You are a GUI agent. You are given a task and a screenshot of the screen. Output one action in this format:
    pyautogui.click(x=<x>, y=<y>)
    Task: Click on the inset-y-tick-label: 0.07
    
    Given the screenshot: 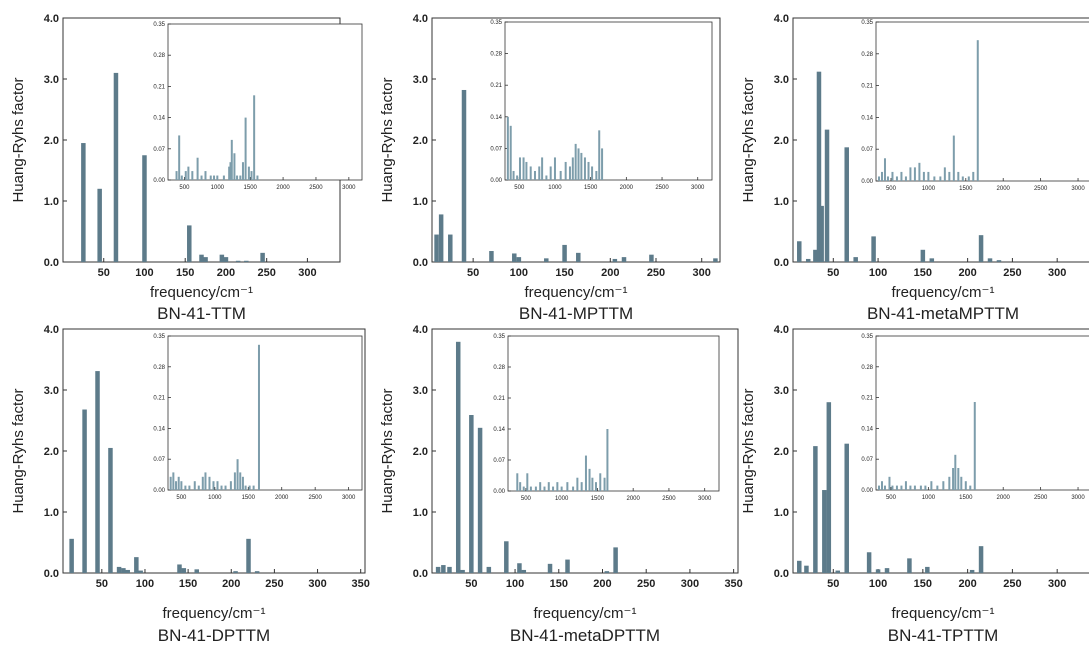 What is the action you would take?
    pyautogui.click(x=867, y=150)
    